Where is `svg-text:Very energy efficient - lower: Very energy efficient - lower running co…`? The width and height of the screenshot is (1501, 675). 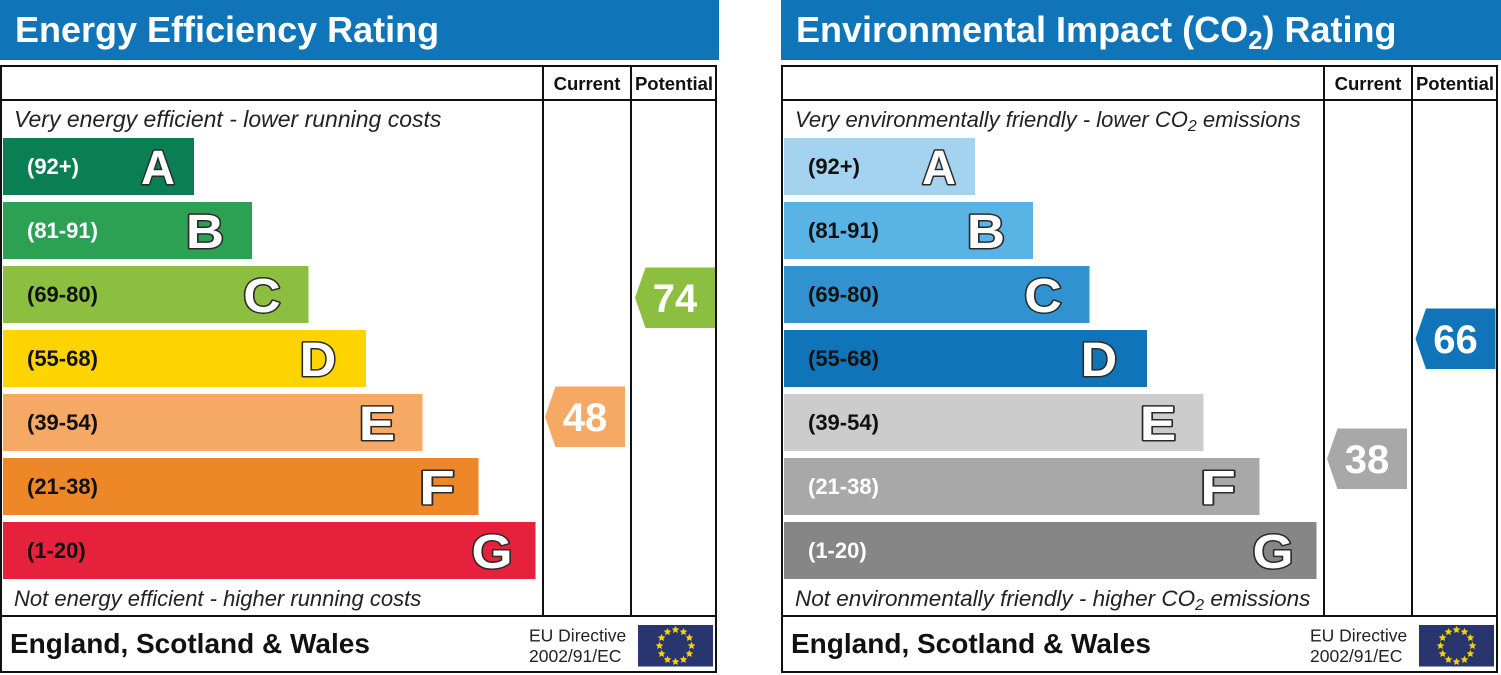
svg-text:Very energy efficient - lower: Very energy efficient - lower running co… is located at coordinates (228, 119).